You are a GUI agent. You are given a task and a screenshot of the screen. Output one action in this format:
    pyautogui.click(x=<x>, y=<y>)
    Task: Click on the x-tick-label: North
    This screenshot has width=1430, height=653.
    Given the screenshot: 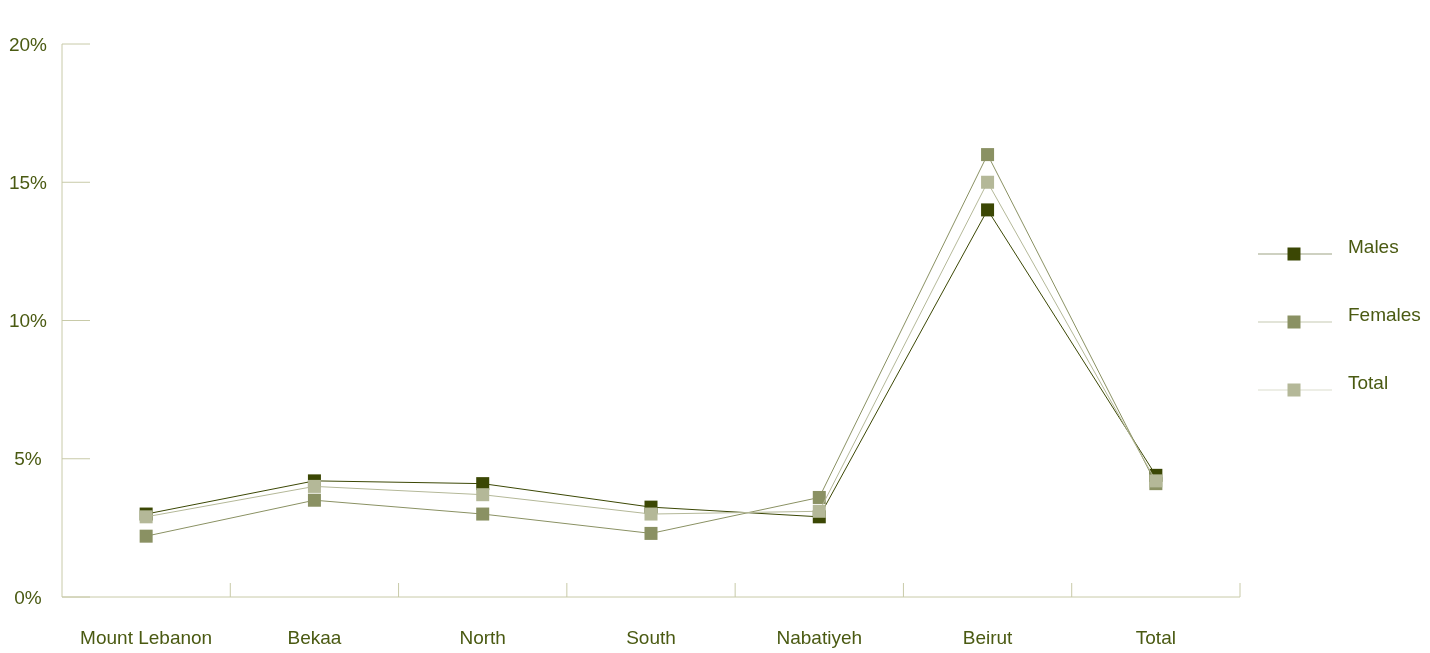 What is the action you would take?
    pyautogui.click(x=482, y=637)
    